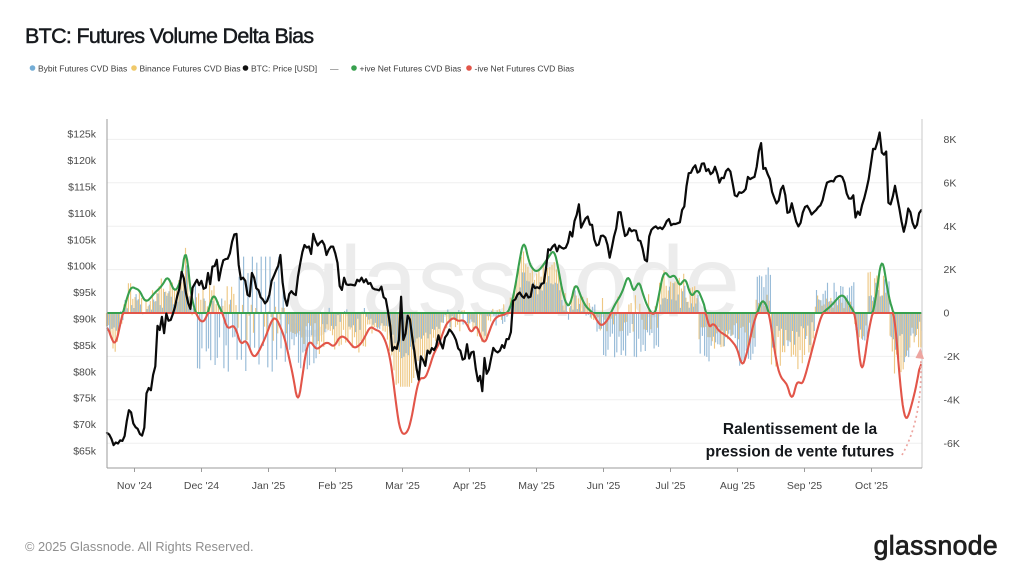 The width and height of the screenshot is (1024, 576). Describe the element at coordinates (81, 161) in the screenshot. I see `svg-text: $120k` at that location.